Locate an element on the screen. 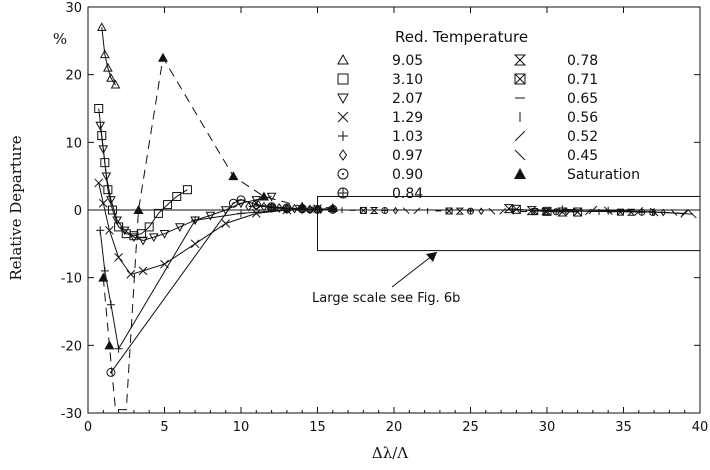 This screenshot has width=710, height=470. legend-entry-label: 0.71 is located at coordinates (582, 80).